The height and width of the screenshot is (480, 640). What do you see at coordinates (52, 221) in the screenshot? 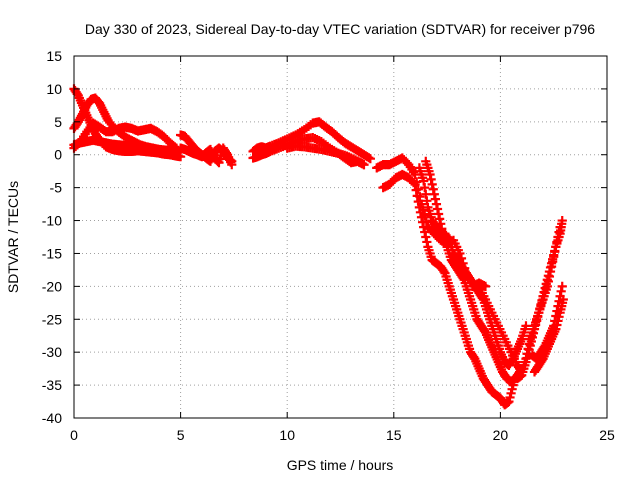
I see `y-tick-label: -10` at bounding box center [52, 221].